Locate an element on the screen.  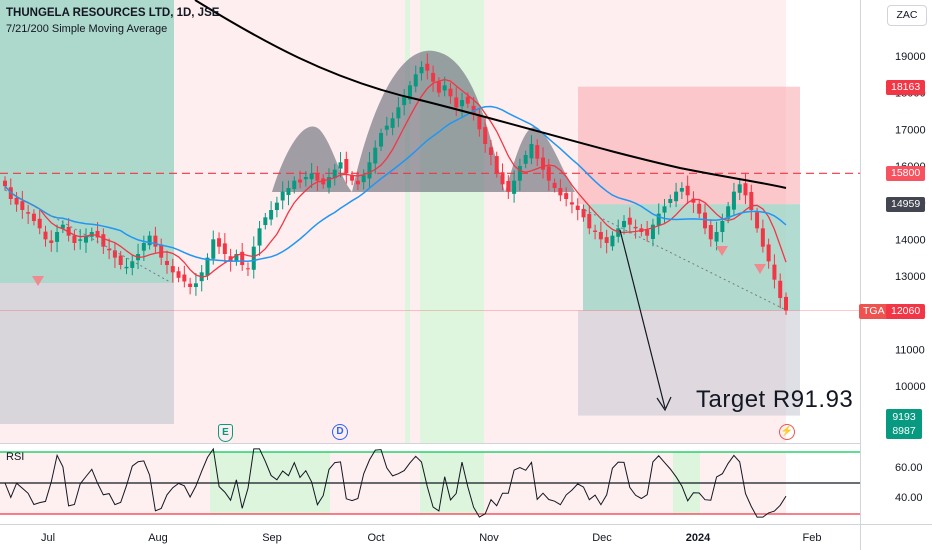
price-tick-label: 11000 is located at coordinates (910, 350).